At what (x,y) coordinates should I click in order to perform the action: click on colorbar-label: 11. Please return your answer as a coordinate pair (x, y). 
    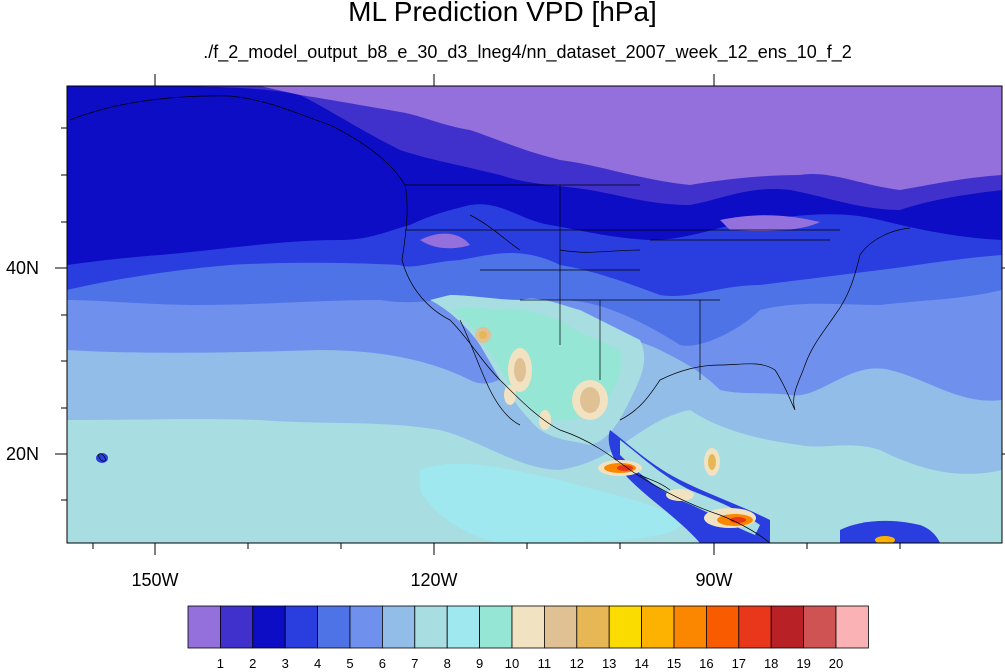
    Looking at the image, I should click on (544, 663).